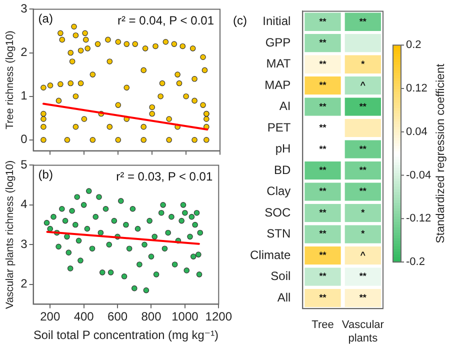 The image size is (455, 347). I want to click on y-tick-label: GPP, so click(278, 42).